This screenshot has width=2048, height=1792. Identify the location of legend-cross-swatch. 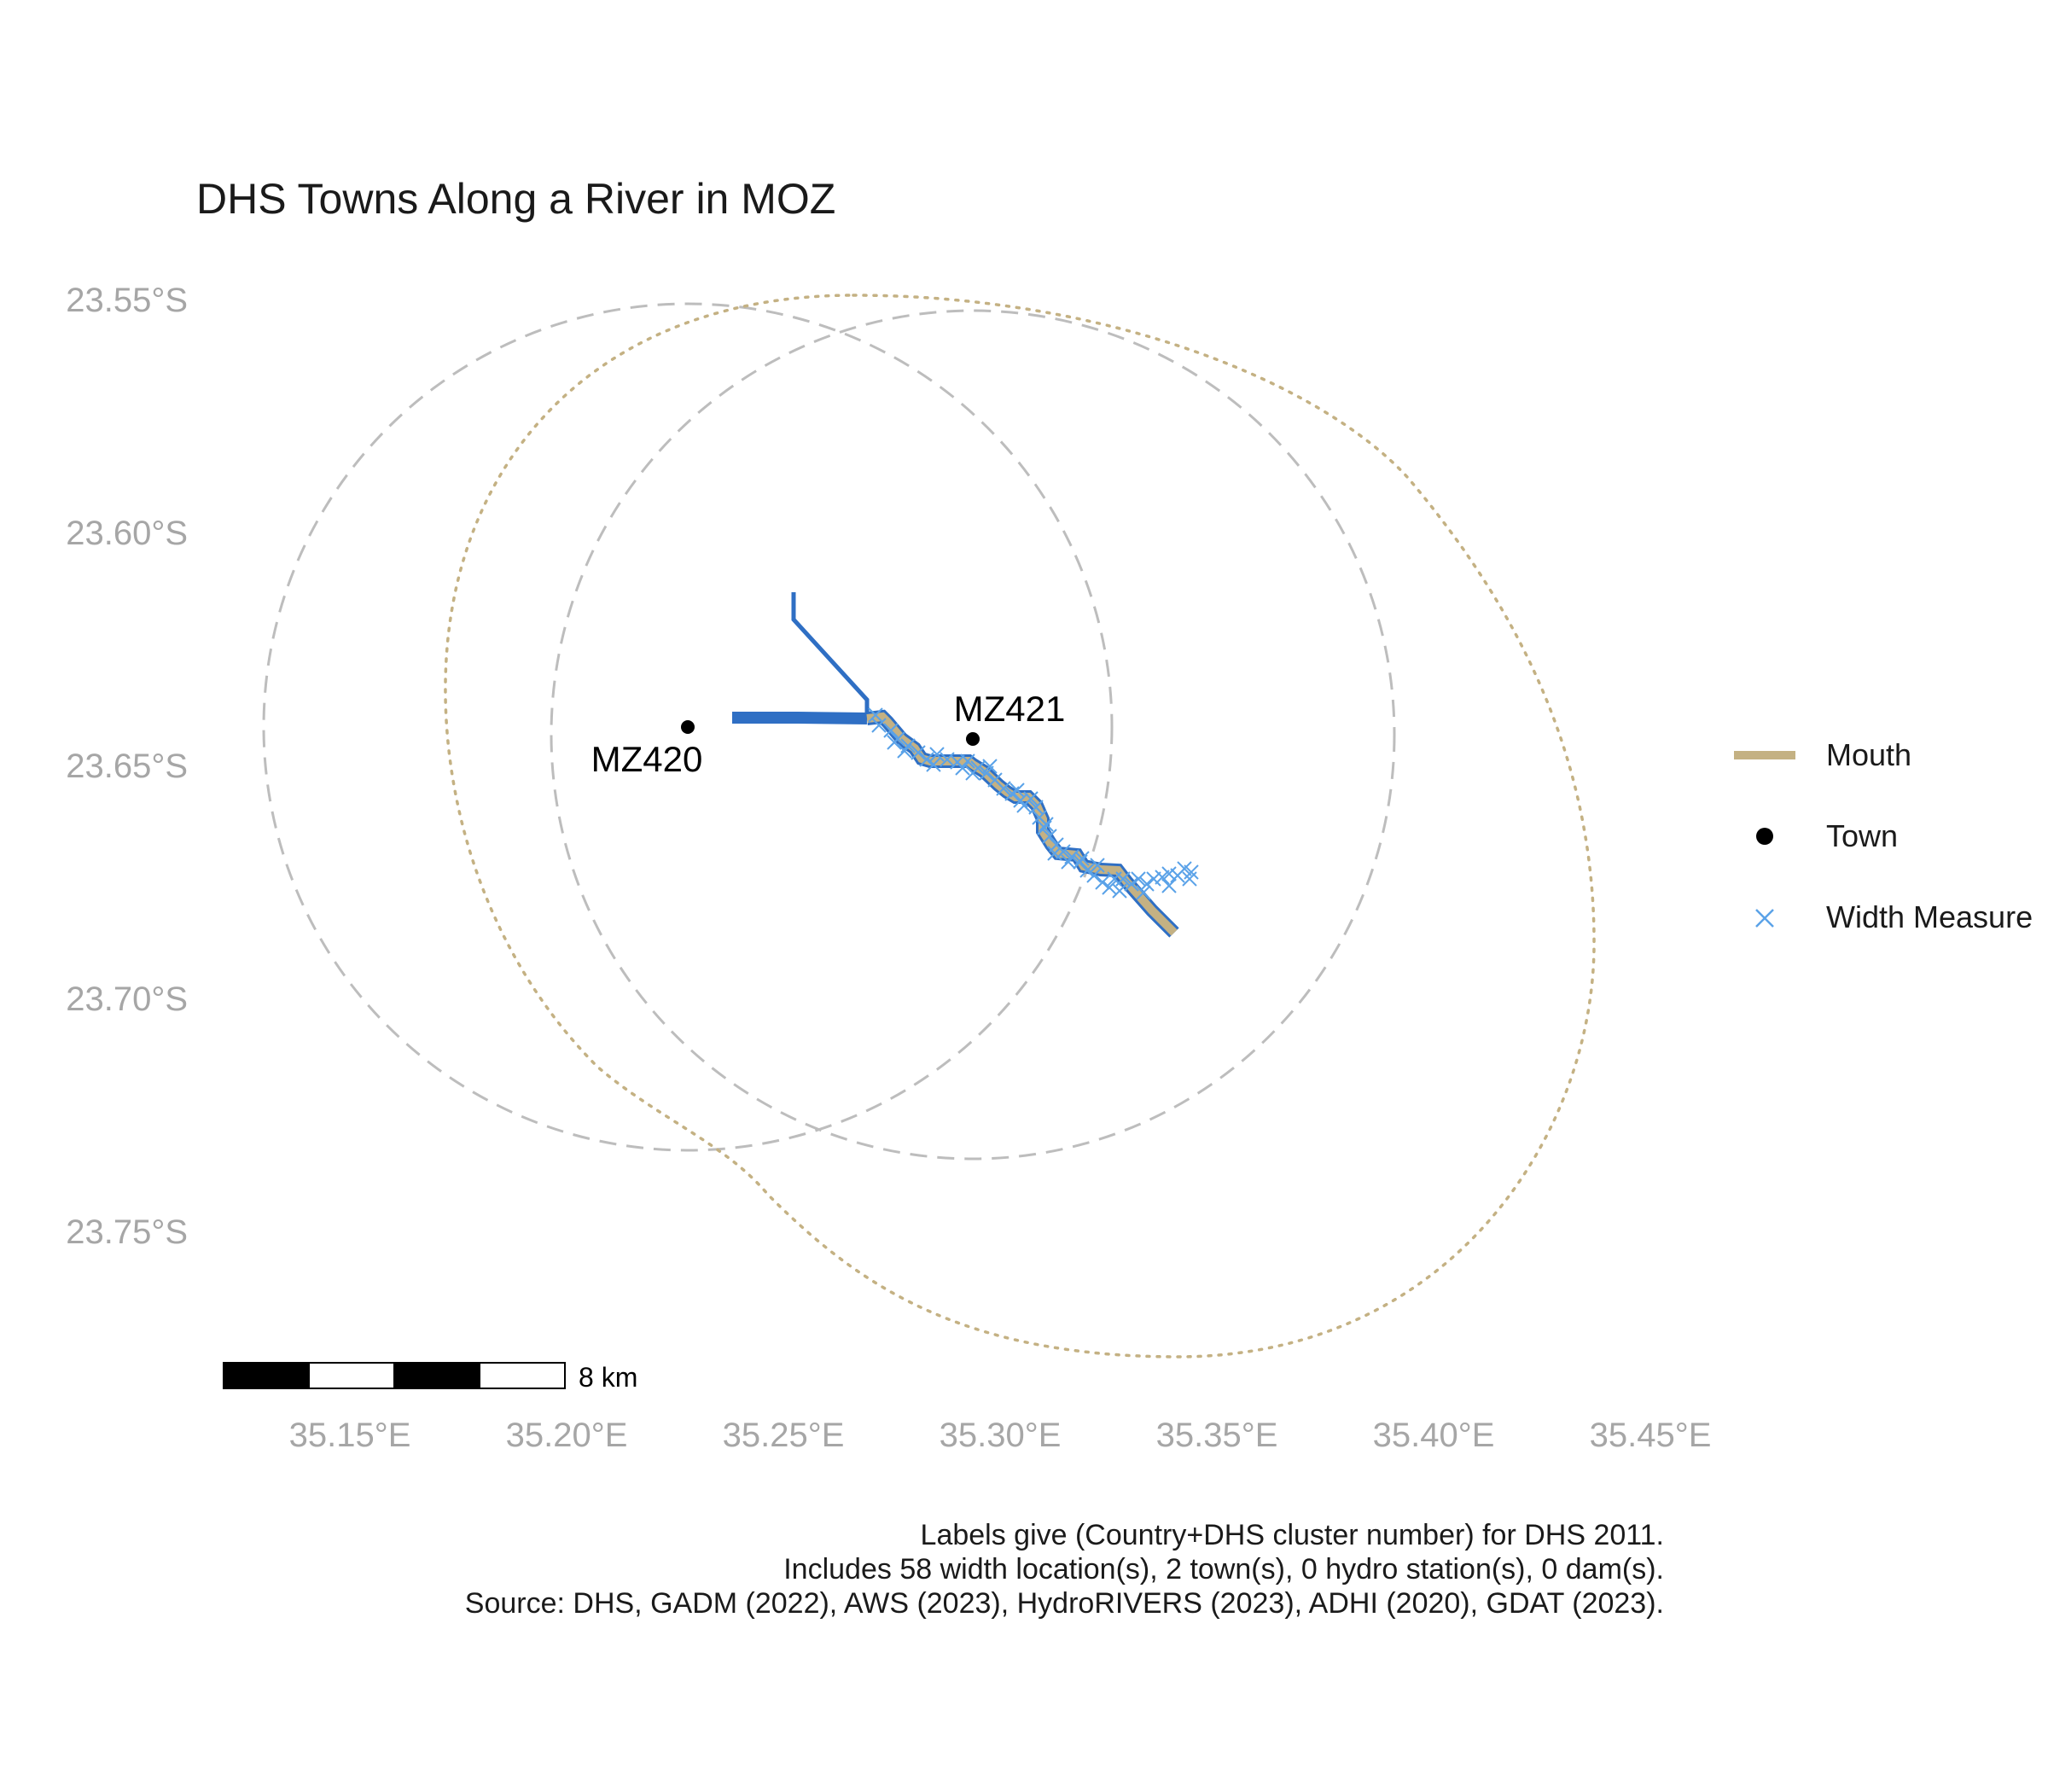
(1764, 919).